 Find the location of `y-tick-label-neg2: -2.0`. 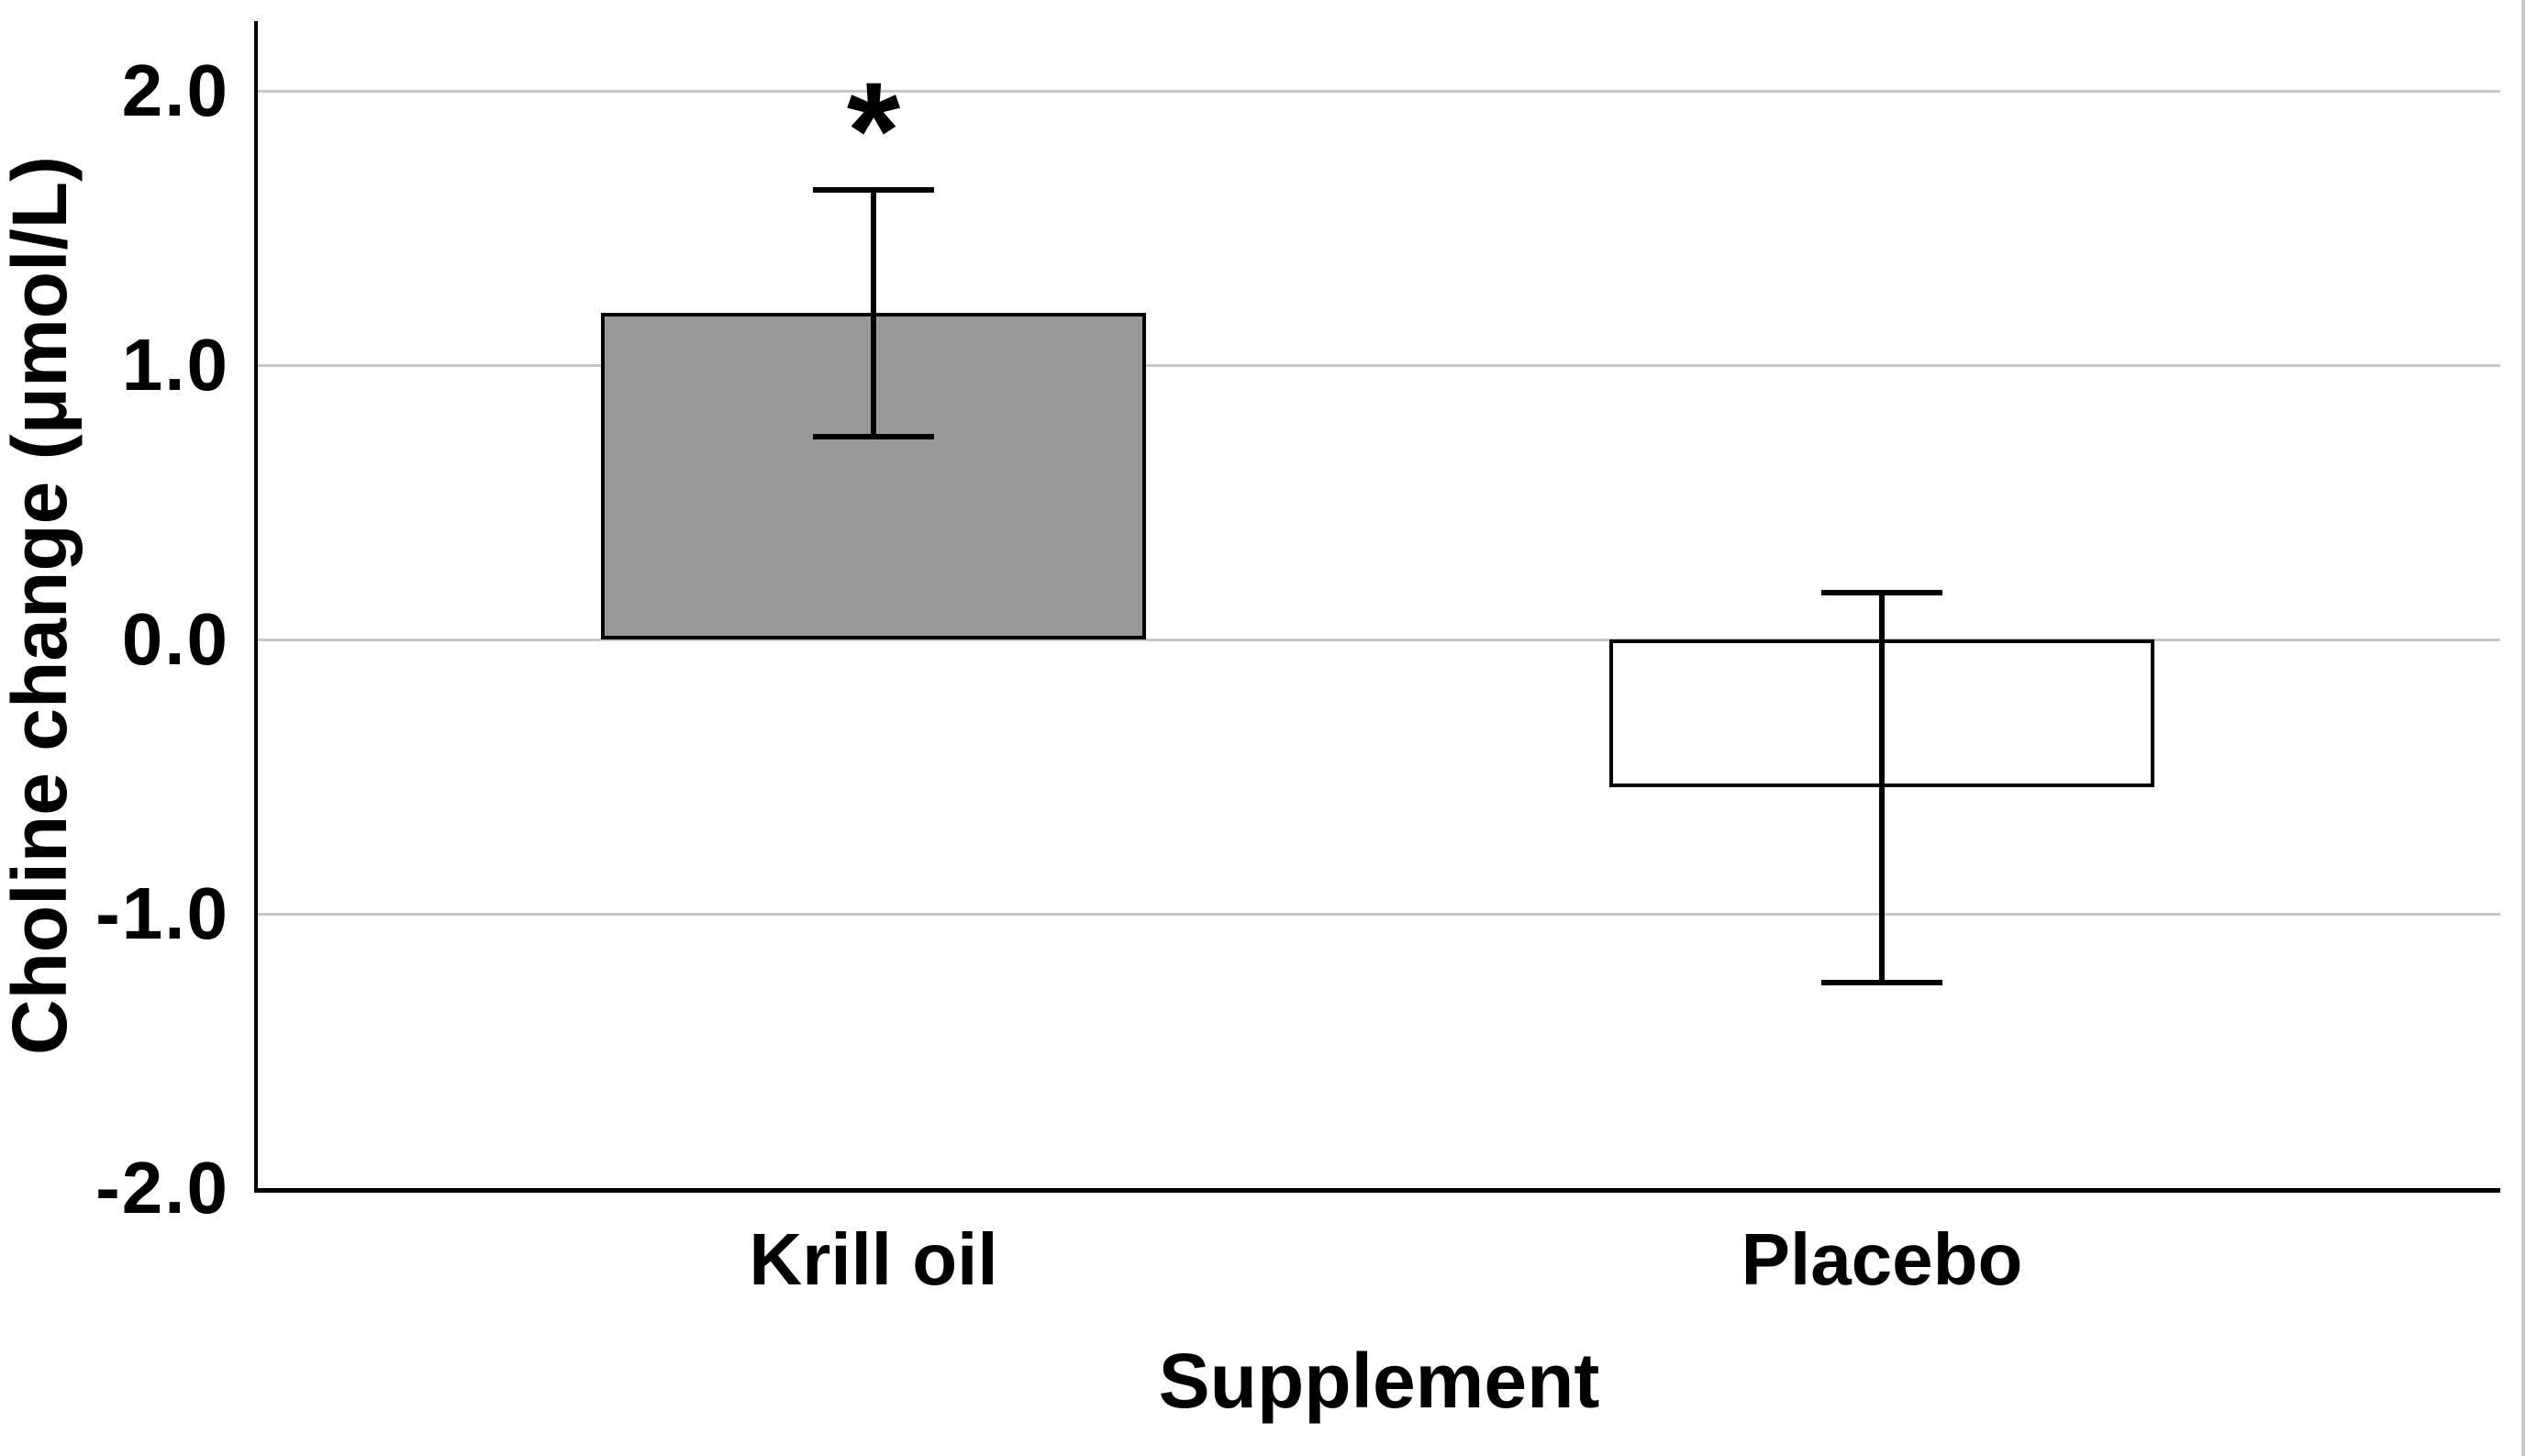

y-tick-label-neg2: -2.0 is located at coordinates (162, 1187).